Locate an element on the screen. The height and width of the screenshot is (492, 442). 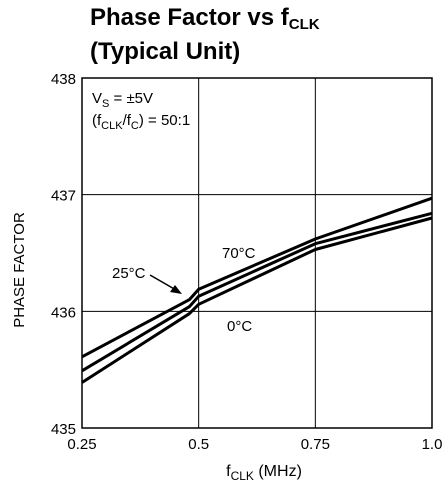
x-tick-label-0: 0.25 is located at coordinates (81, 444).